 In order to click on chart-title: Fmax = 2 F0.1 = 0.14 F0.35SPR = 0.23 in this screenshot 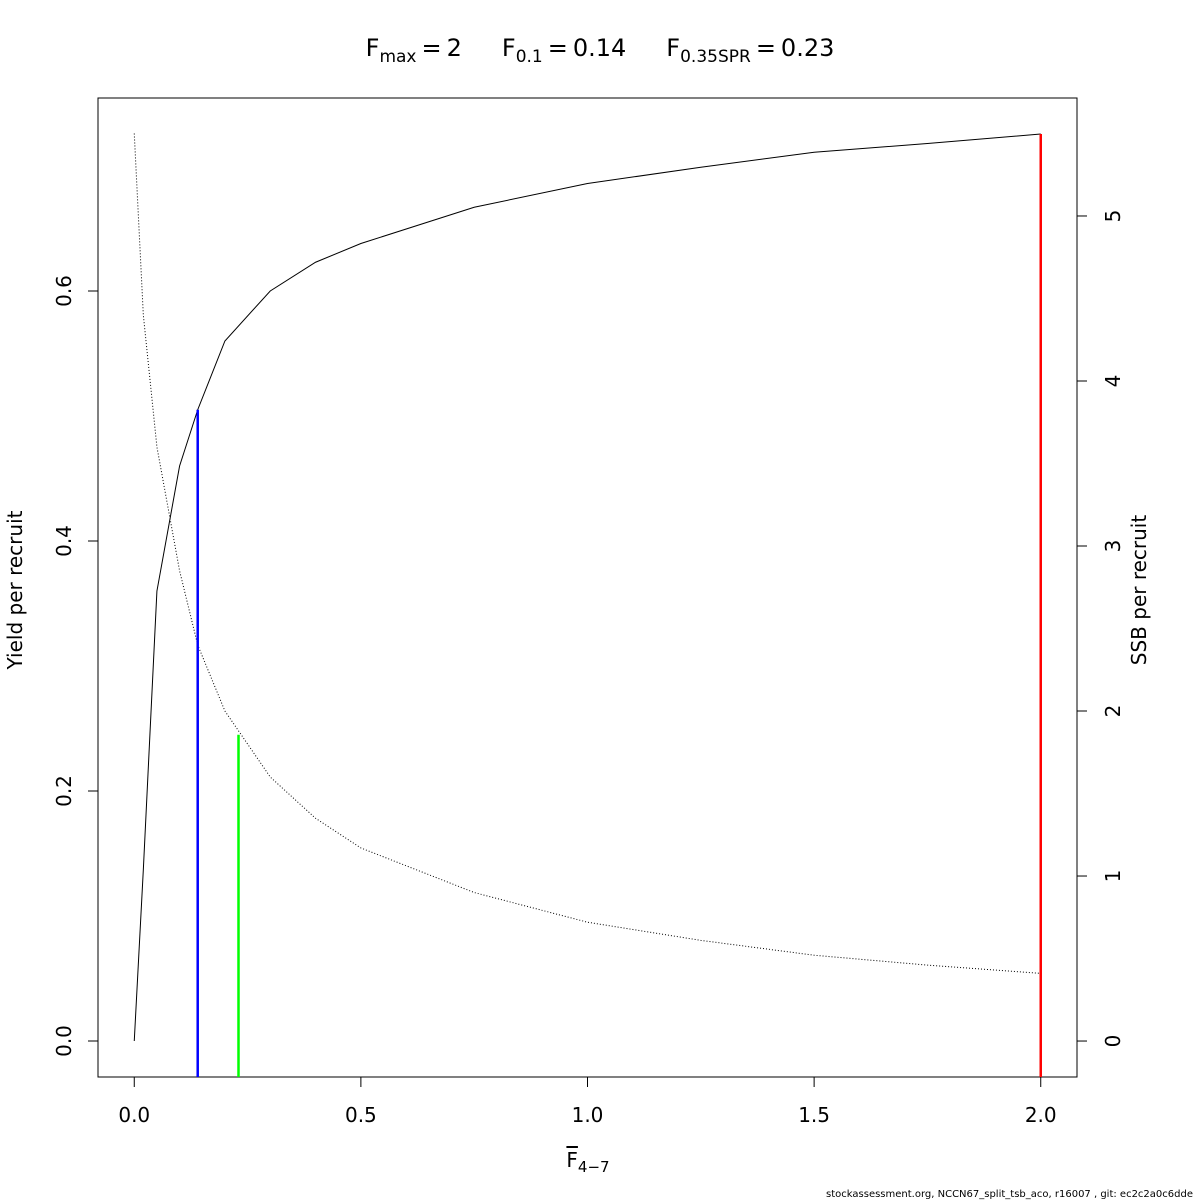, I will do `click(600, 50)`.